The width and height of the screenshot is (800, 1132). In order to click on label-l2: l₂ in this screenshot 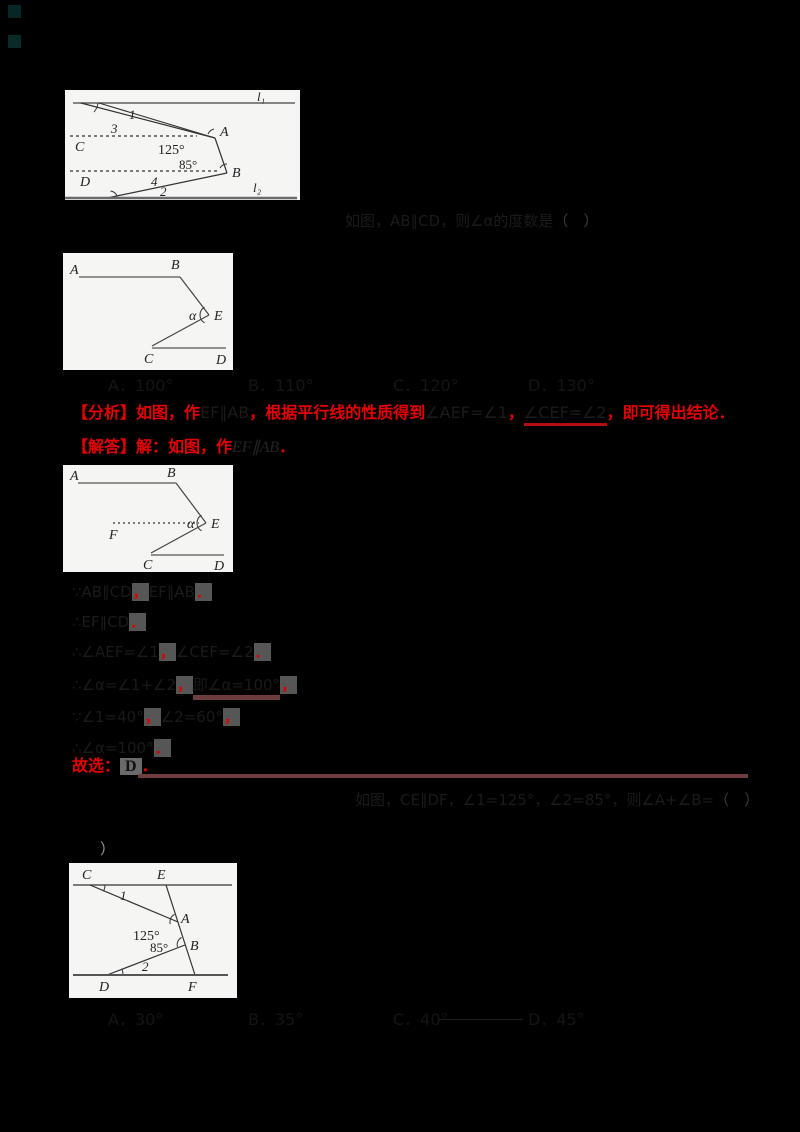, I will do `click(257, 187)`.